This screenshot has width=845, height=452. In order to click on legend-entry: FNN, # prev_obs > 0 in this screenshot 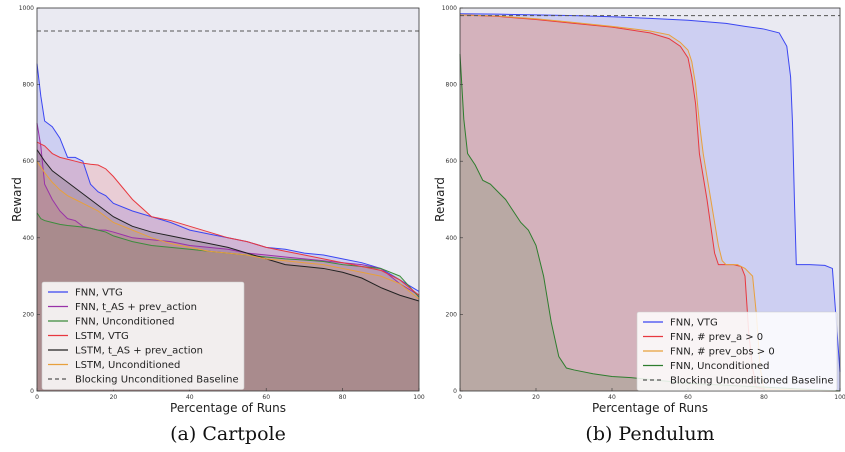, I will do `click(709, 352)`.